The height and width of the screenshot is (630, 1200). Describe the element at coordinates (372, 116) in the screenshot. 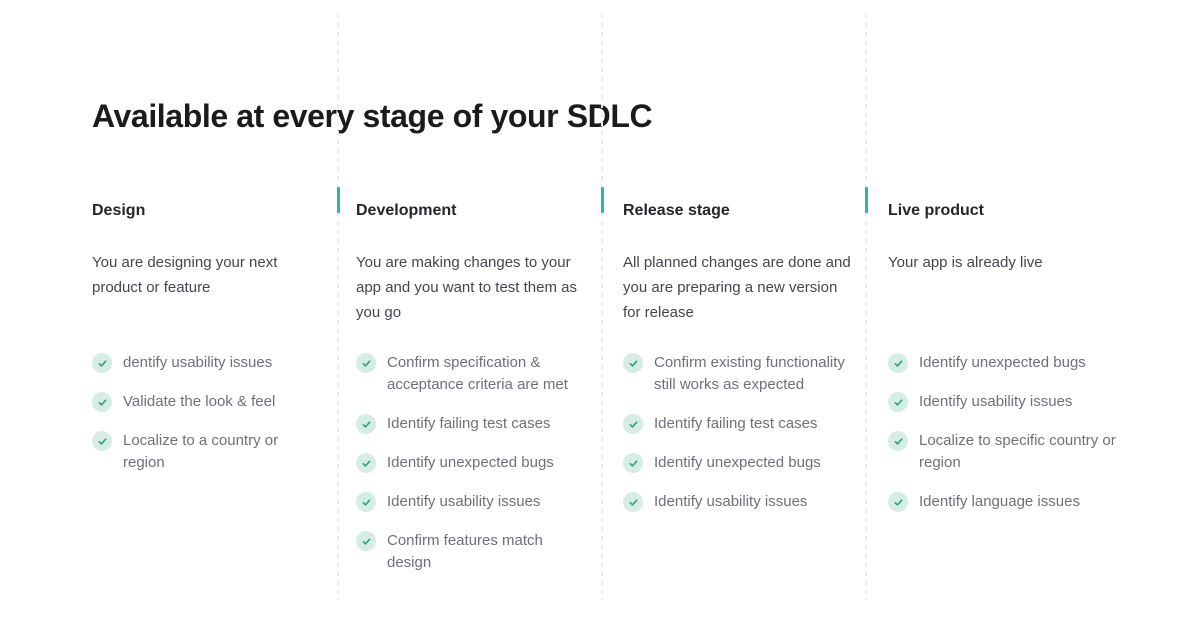

I see `page-title: Available at every stage of your SDLC` at that location.